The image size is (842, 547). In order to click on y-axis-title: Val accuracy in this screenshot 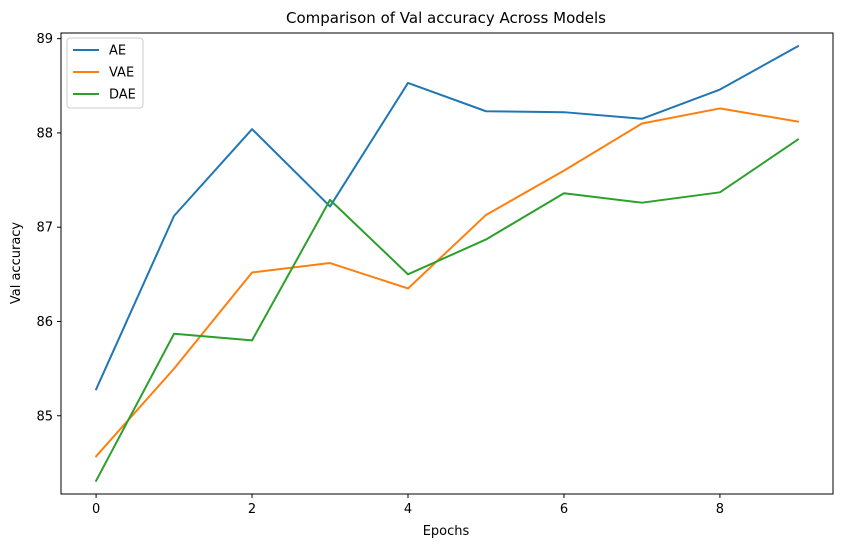, I will do `click(16, 263)`.